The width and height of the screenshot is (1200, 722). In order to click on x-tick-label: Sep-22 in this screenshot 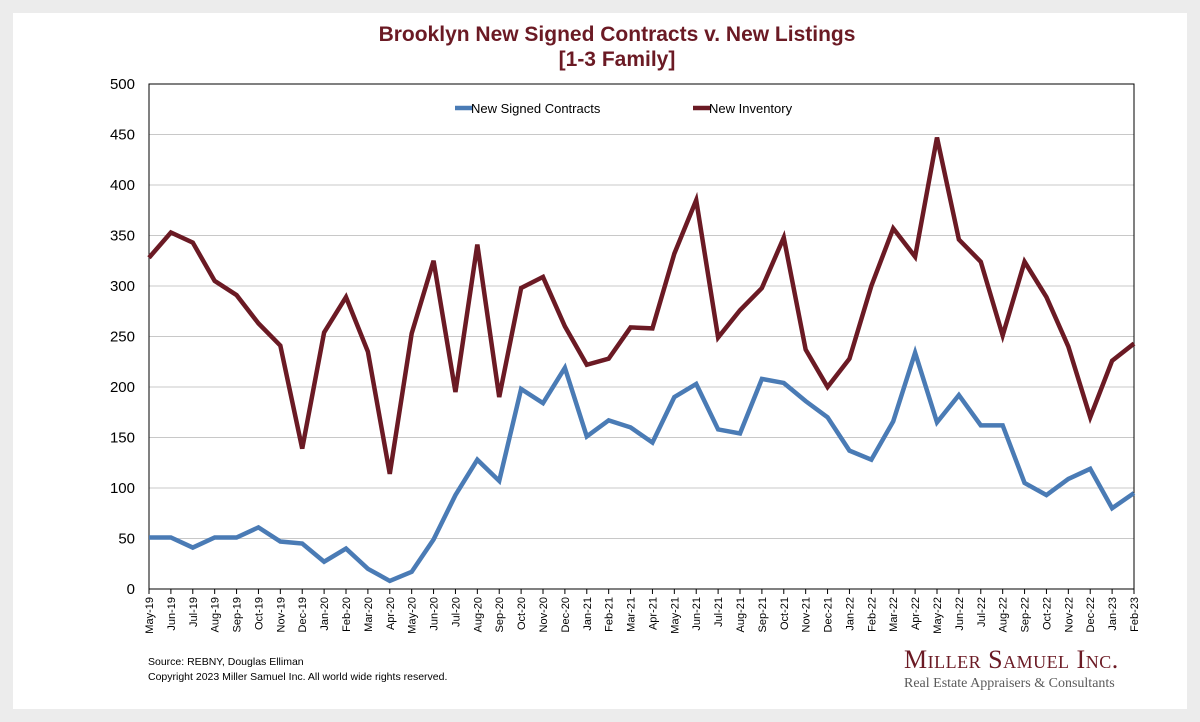, I will do `click(1026, 614)`.